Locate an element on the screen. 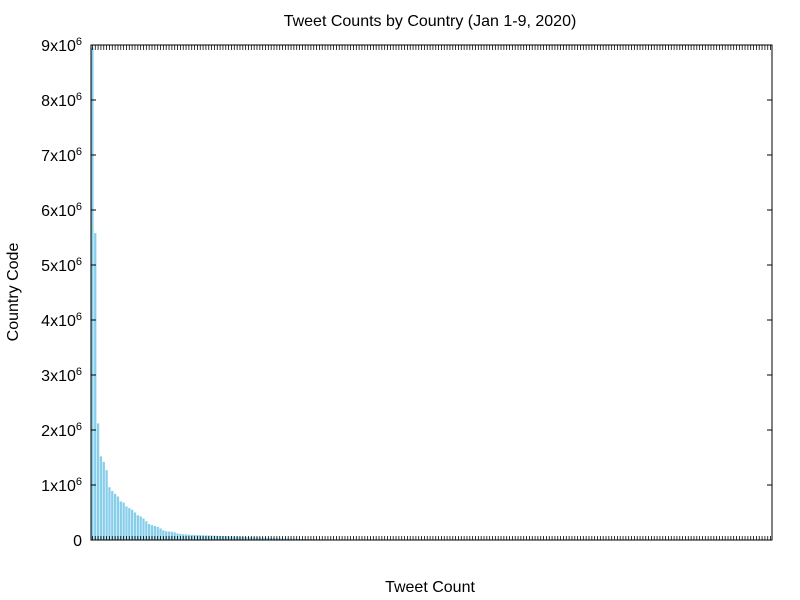  y-tick-label: 2x106 is located at coordinates (61, 430).